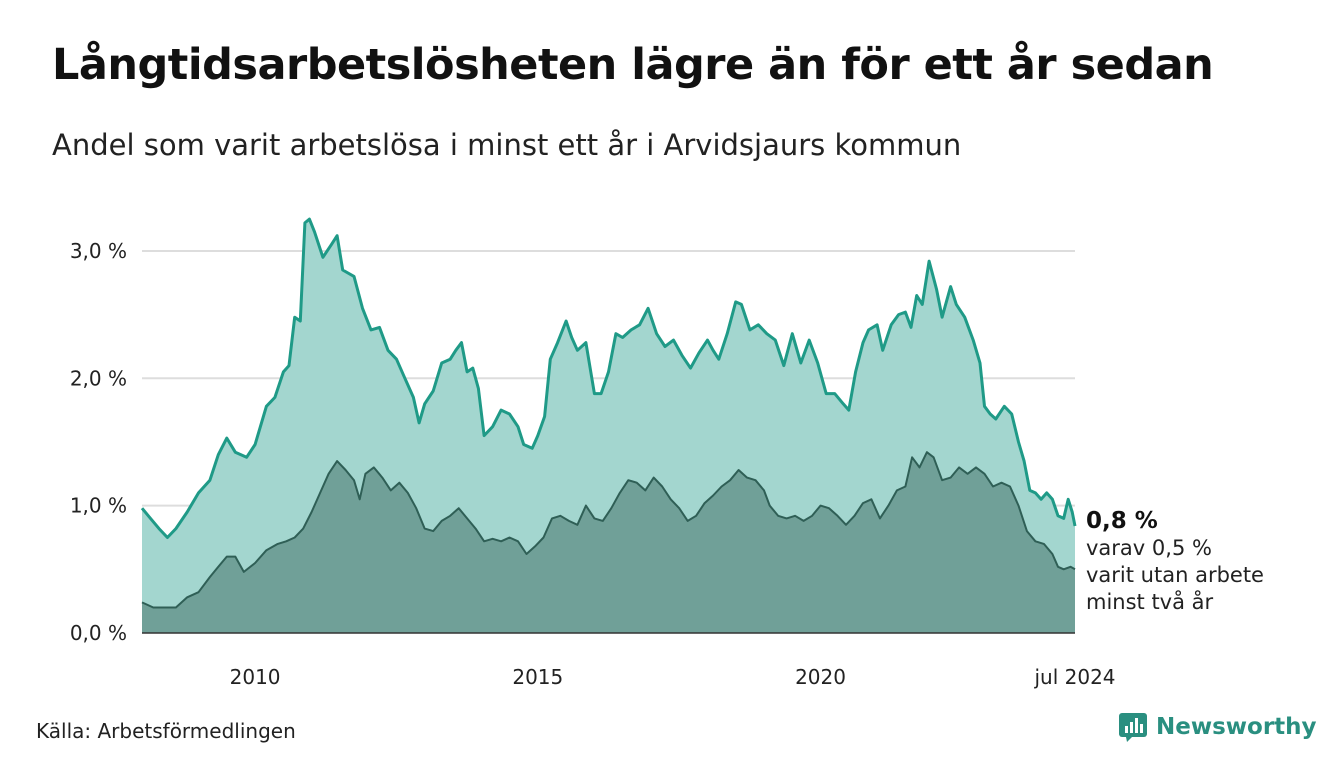 This screenshot has height=780, width=1340. Describe the element at coordinates (673, 677) in the screenshot. I see `x-axis-ticks: 2010 2015 2020 jul 2024` at that location.